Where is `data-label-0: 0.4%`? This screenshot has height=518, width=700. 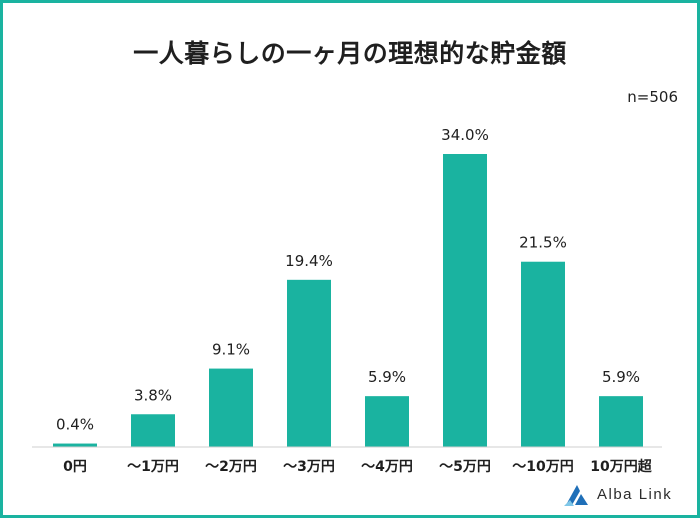 data-label-0: 0.4% is located at coordinates (75, 425).